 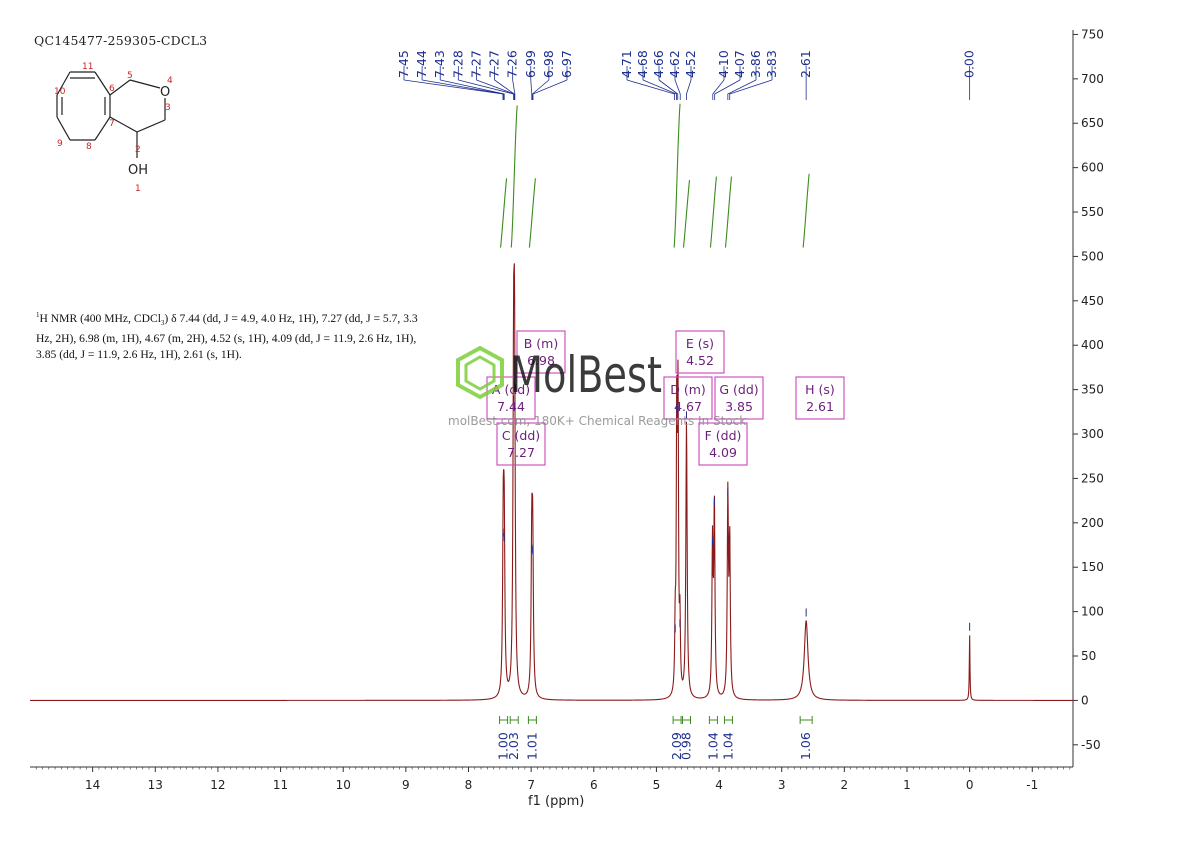 What do you see at coordinates (658, 64) in the screenshot?
I see `peak-label: 4.66` at bounding box center [658, 64].